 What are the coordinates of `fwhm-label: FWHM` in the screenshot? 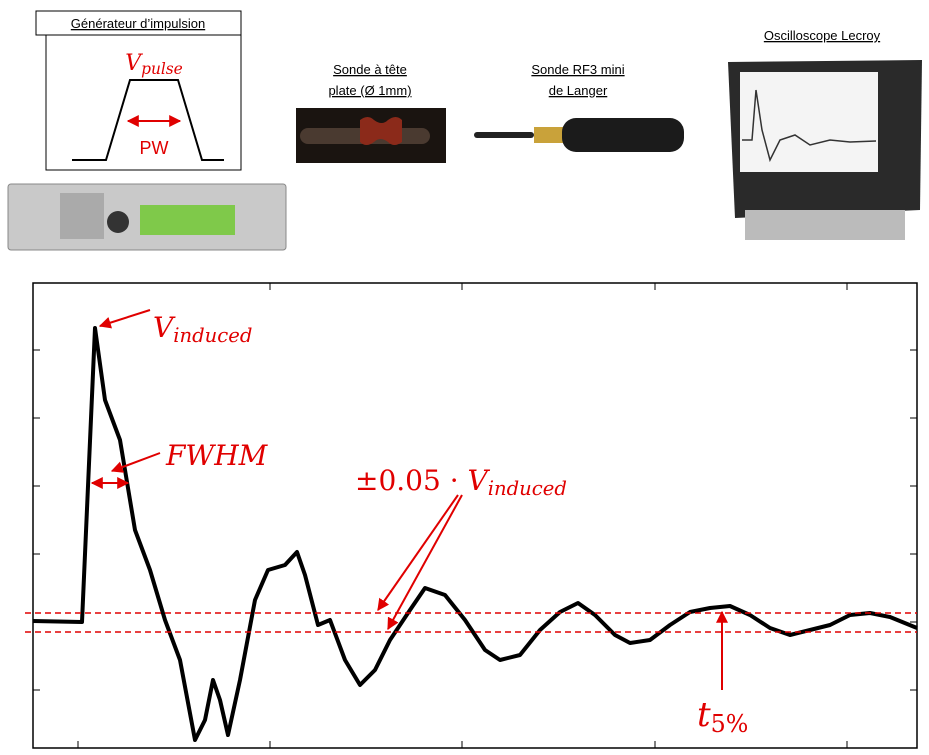 It's located at (217, 455).